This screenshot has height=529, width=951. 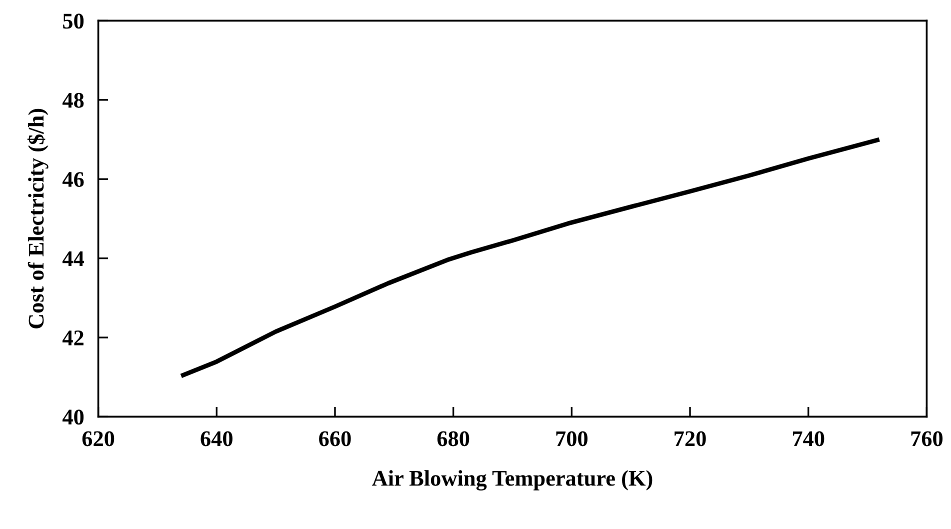 I want to click on y-tick-label: 40, so click(x=73, y=417).